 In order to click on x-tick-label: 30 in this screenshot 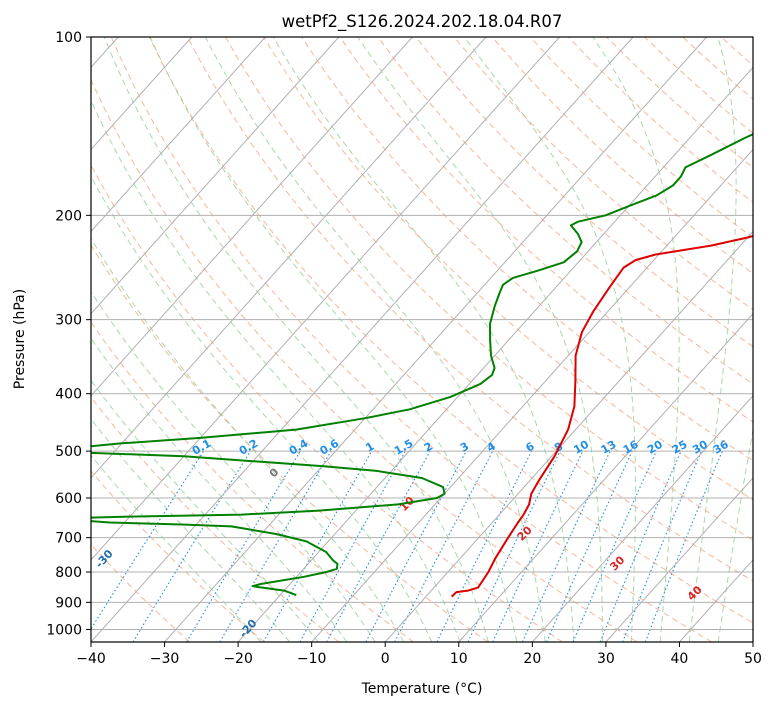, I will do `click(606, 659)`.